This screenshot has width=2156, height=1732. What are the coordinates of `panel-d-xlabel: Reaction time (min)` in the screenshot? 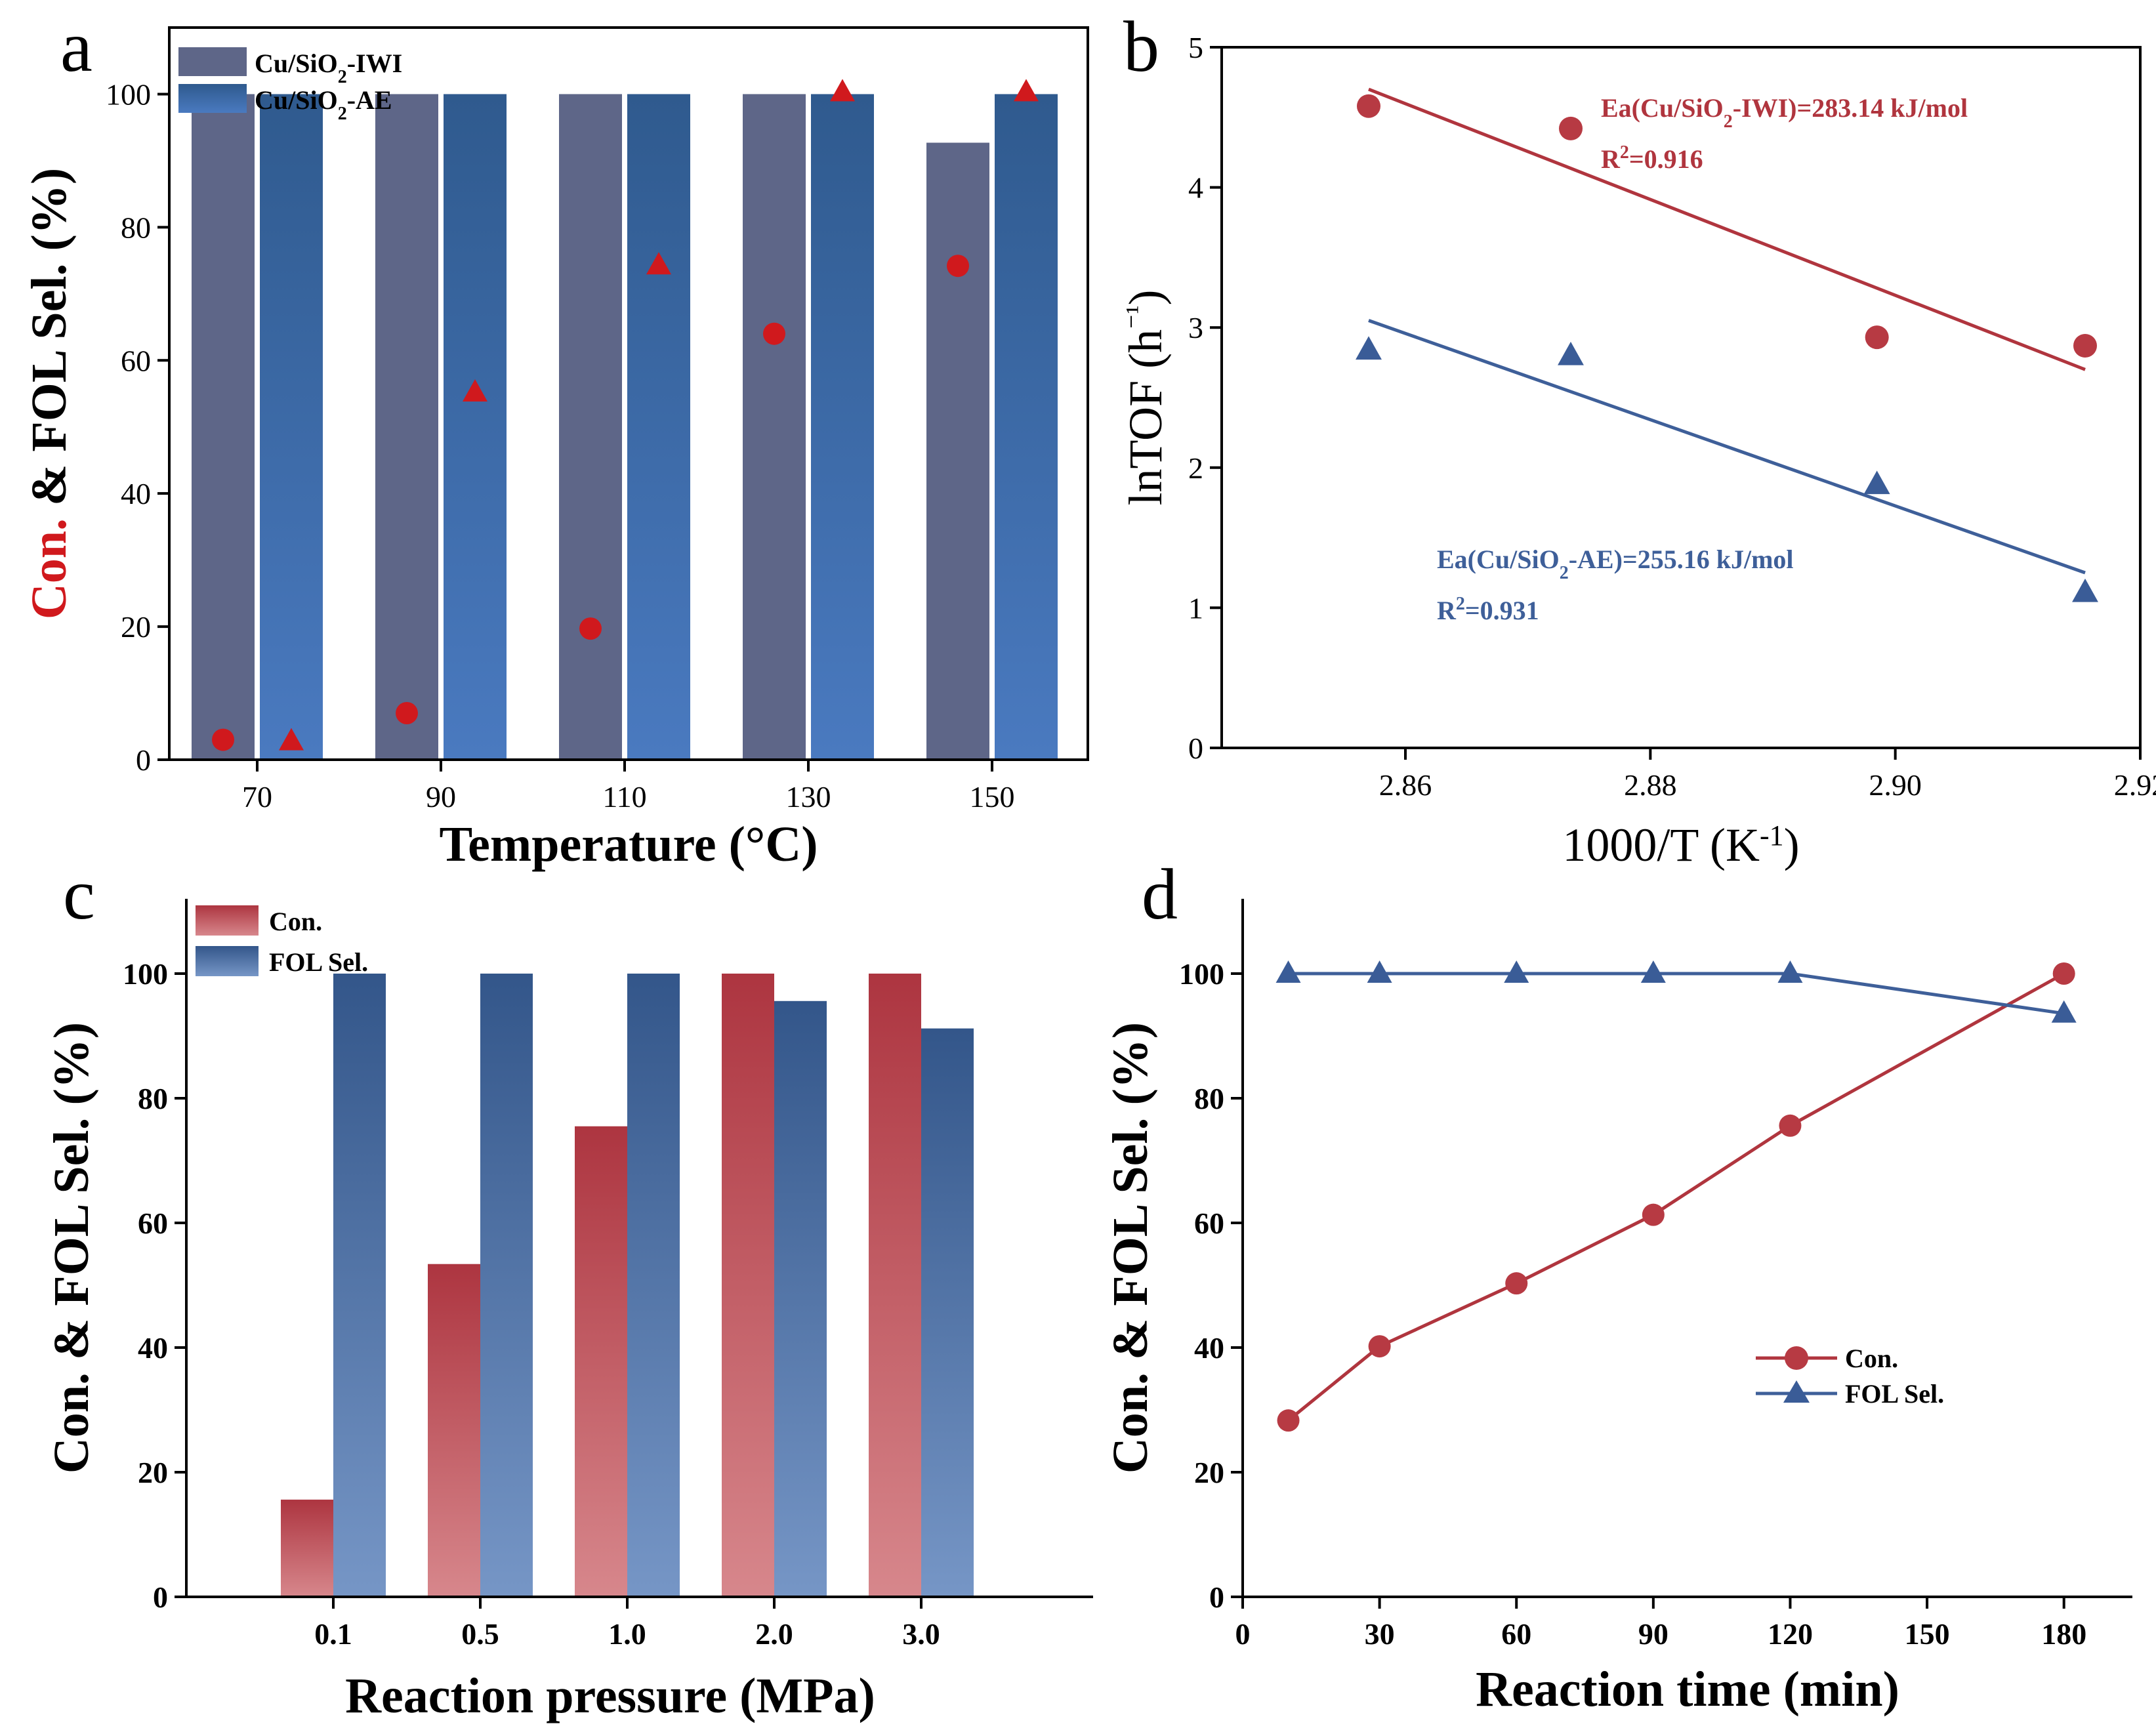 It's located at (1688, 1689).